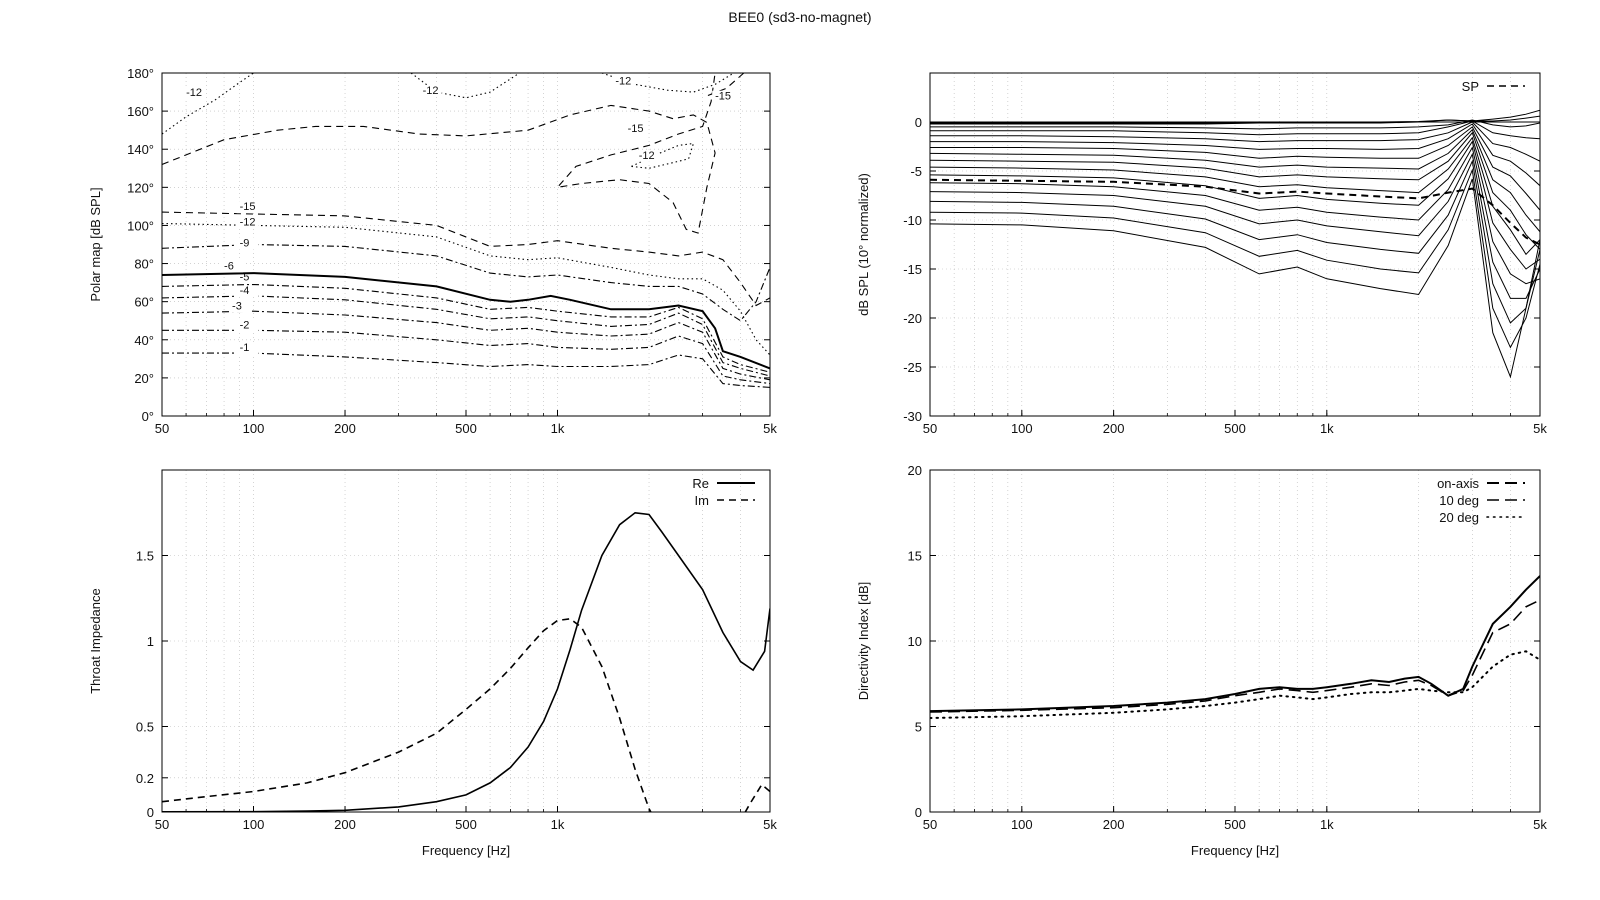 The width and height of the screenshot is (1600, 900). What do you see at coordinates (95, 641) in the screenshot?
I see `y-axis-label: Throat Impedance` at bounding box center [95, 641].